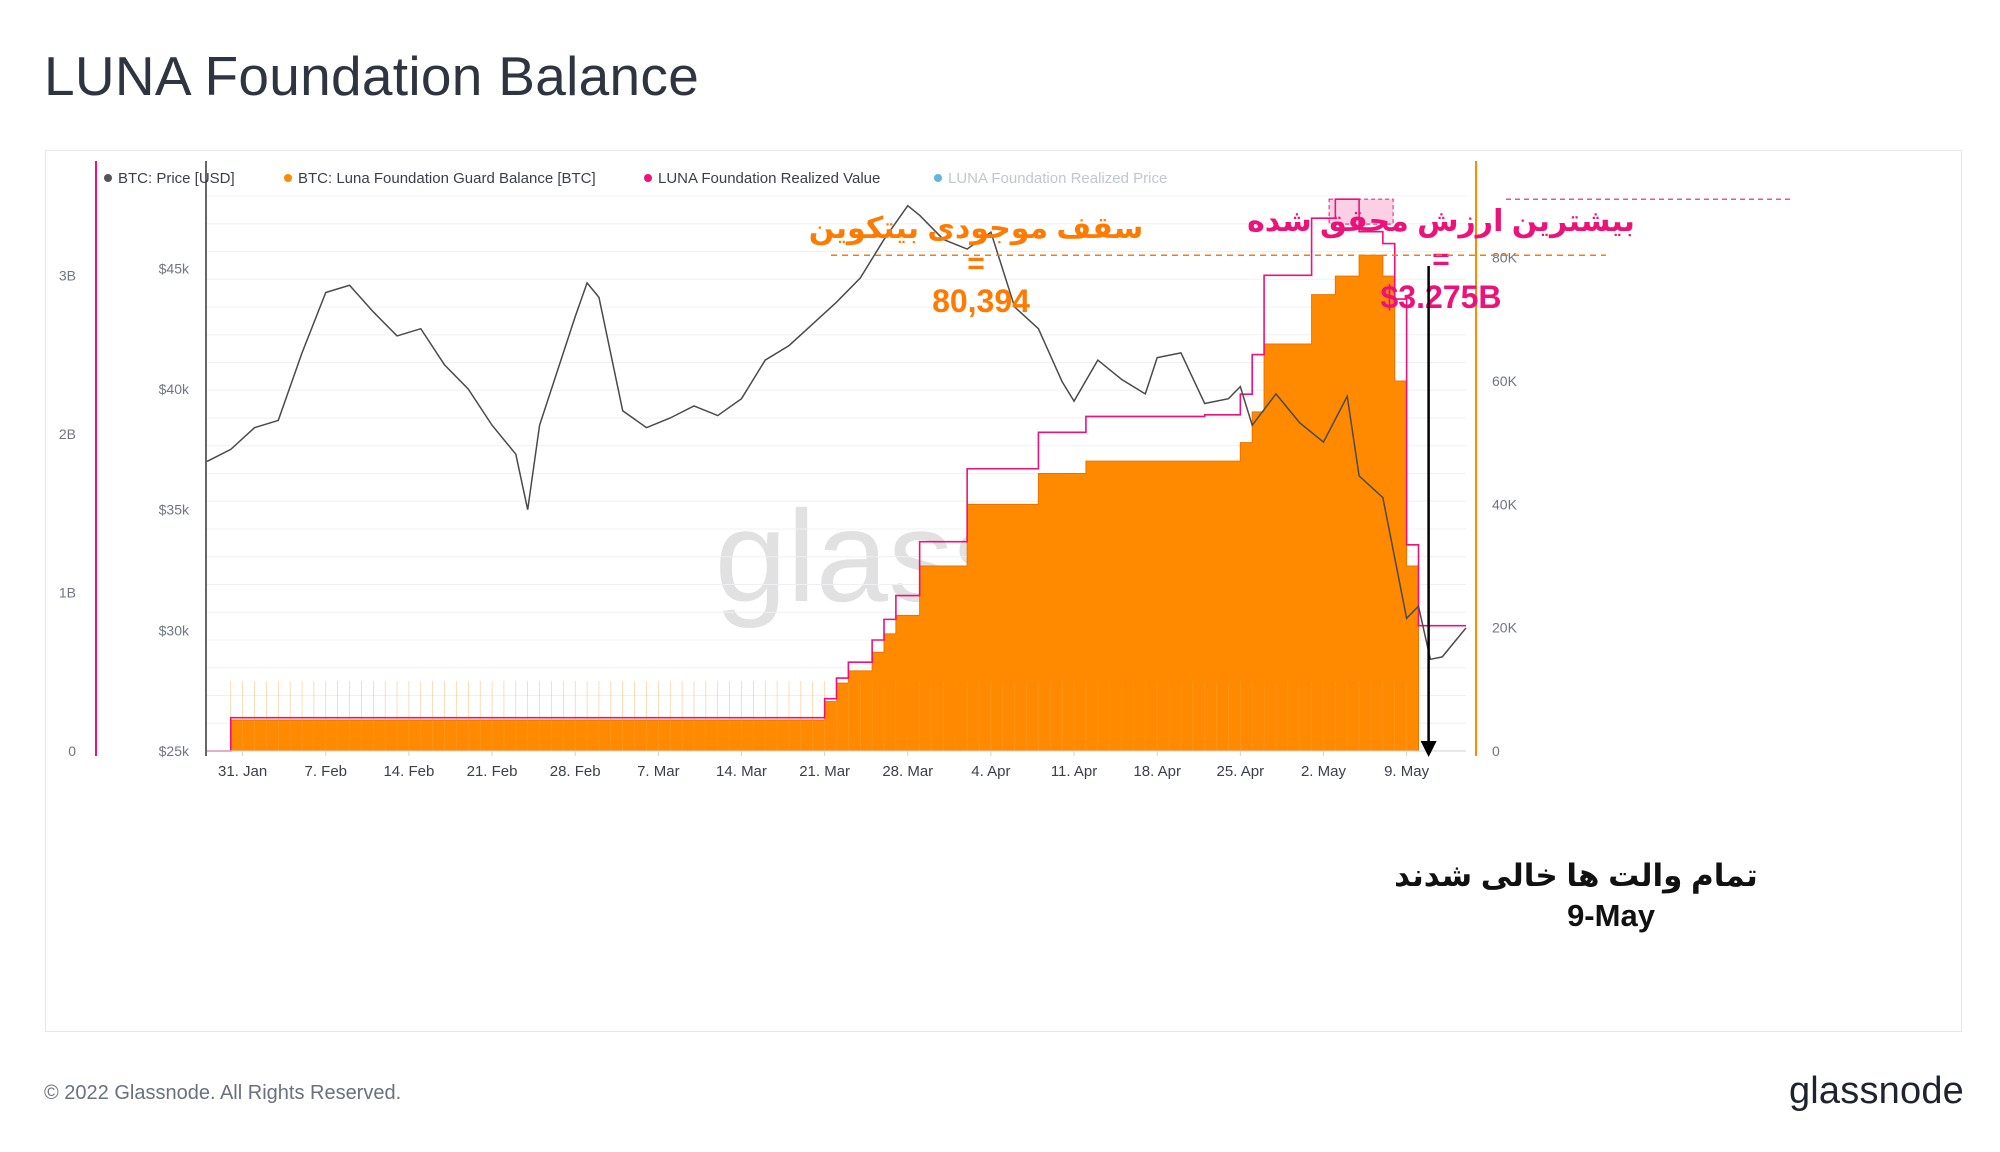  I want to click on price-tick-label: $35k, so click(174, 510).